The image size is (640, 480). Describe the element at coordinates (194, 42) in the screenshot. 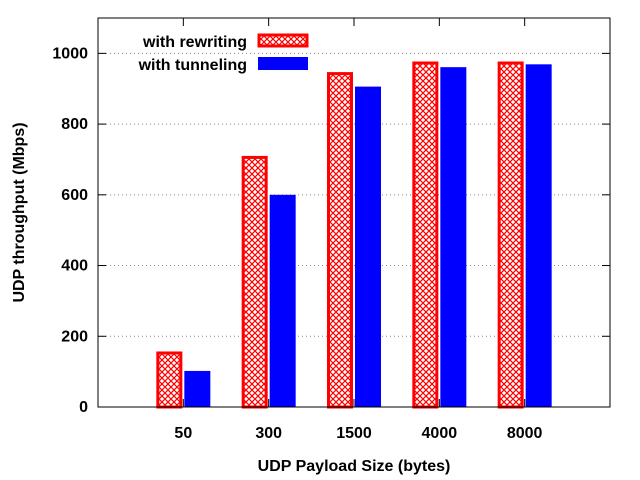

I see `legend-label: with rewriting` at that location.